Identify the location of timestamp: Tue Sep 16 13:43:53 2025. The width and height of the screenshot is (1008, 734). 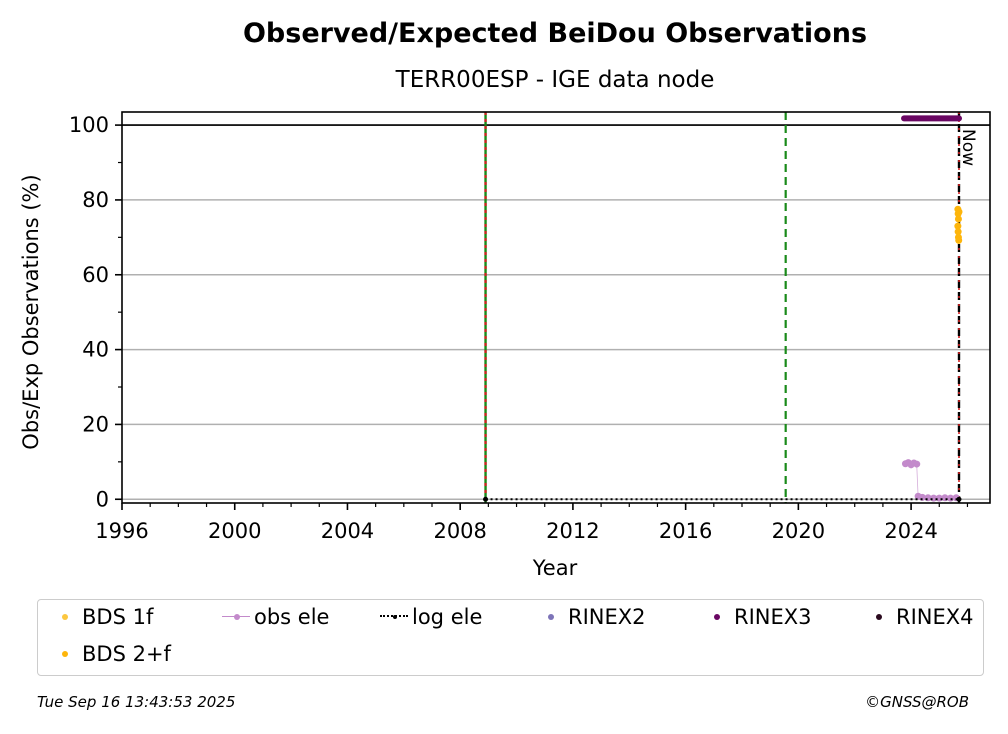
(136, 702).